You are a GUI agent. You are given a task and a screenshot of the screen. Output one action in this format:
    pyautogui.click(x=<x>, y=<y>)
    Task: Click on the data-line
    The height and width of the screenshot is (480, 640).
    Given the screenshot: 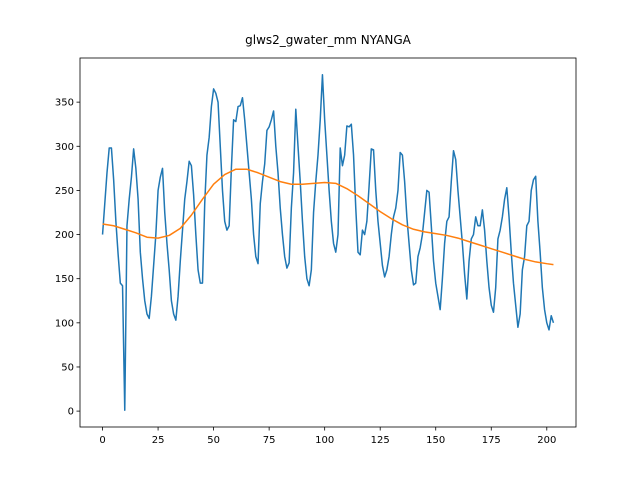 What is the action you would take?
    pyautogui.click(x=328, y=217)
    